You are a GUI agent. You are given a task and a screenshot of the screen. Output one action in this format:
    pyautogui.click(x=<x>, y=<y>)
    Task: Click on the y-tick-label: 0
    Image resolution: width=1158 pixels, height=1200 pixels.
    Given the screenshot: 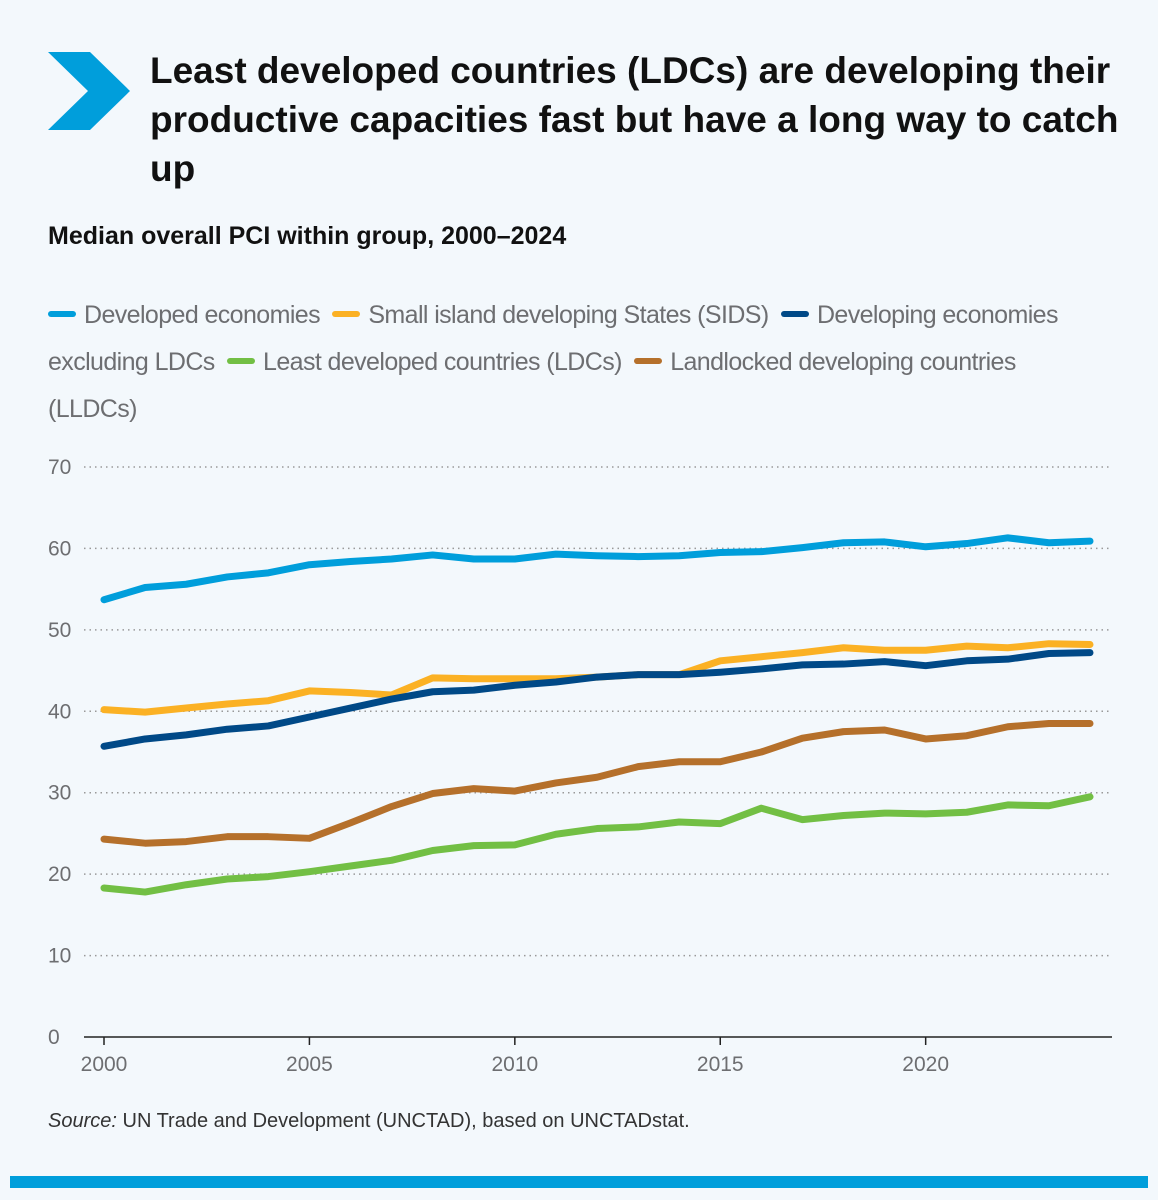 What is the action you would take?
    pyautogui.click(x=54, y=1037)
    